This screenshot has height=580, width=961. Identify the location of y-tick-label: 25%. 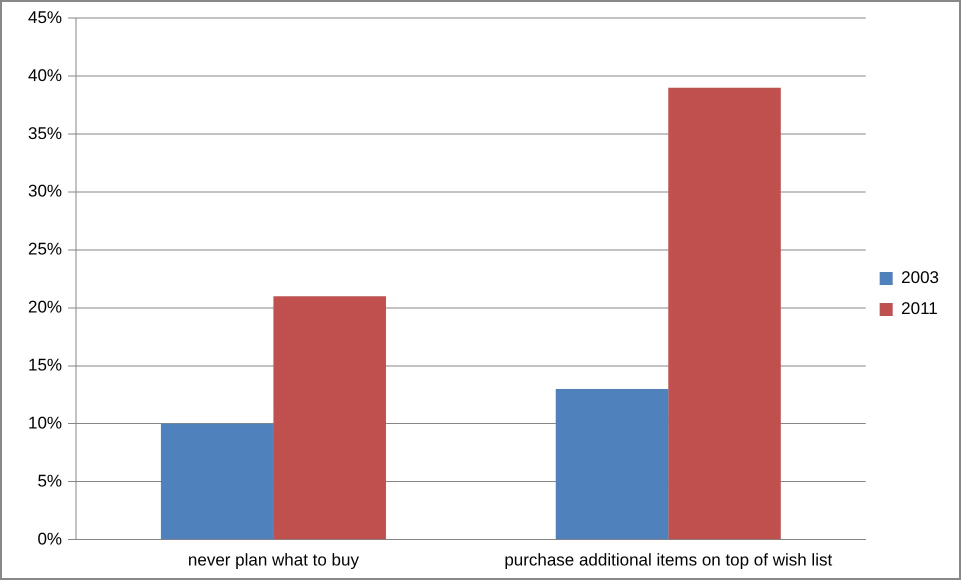
(45, 249).